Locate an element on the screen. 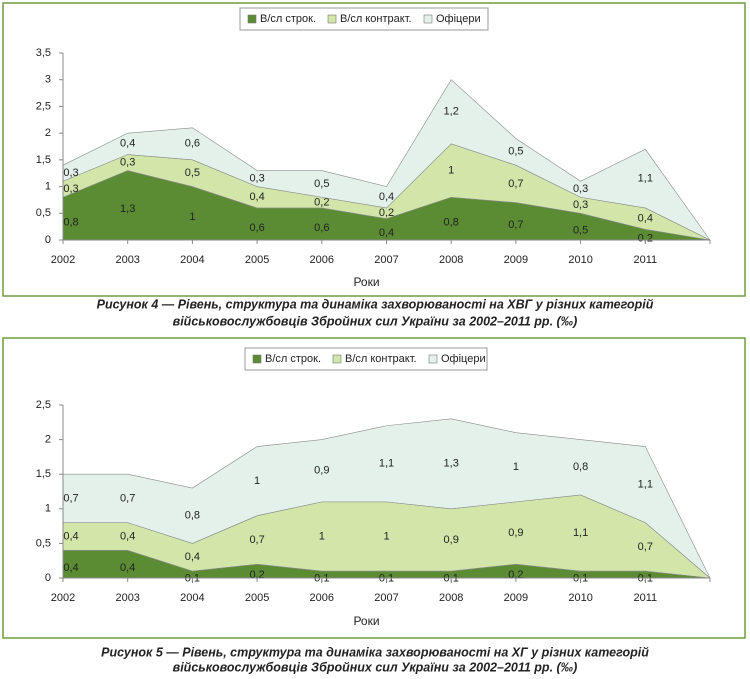 The width and height of the screenshot is (750, 679). x-tick-label: 2004 is located at coordinates (192, 598).